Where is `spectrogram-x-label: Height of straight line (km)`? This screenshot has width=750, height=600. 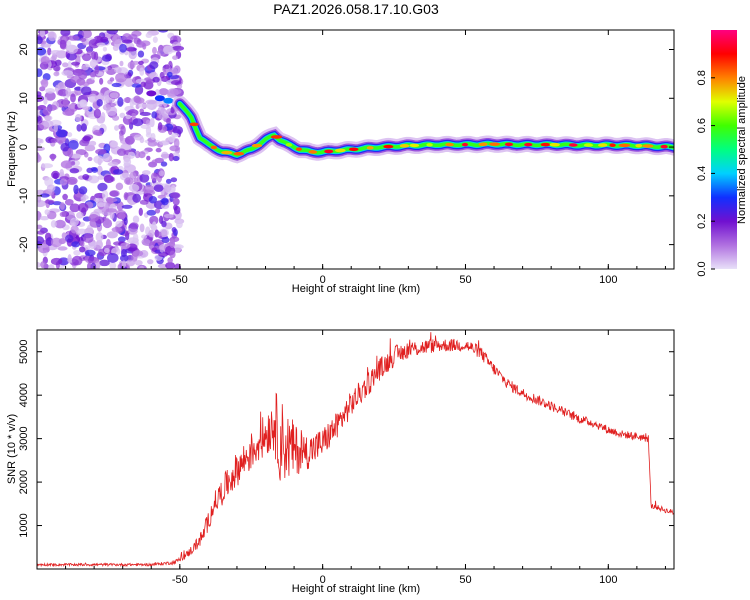 spectrogram-x-label: Height of straight line (km) is located at coordinates (356, 289).